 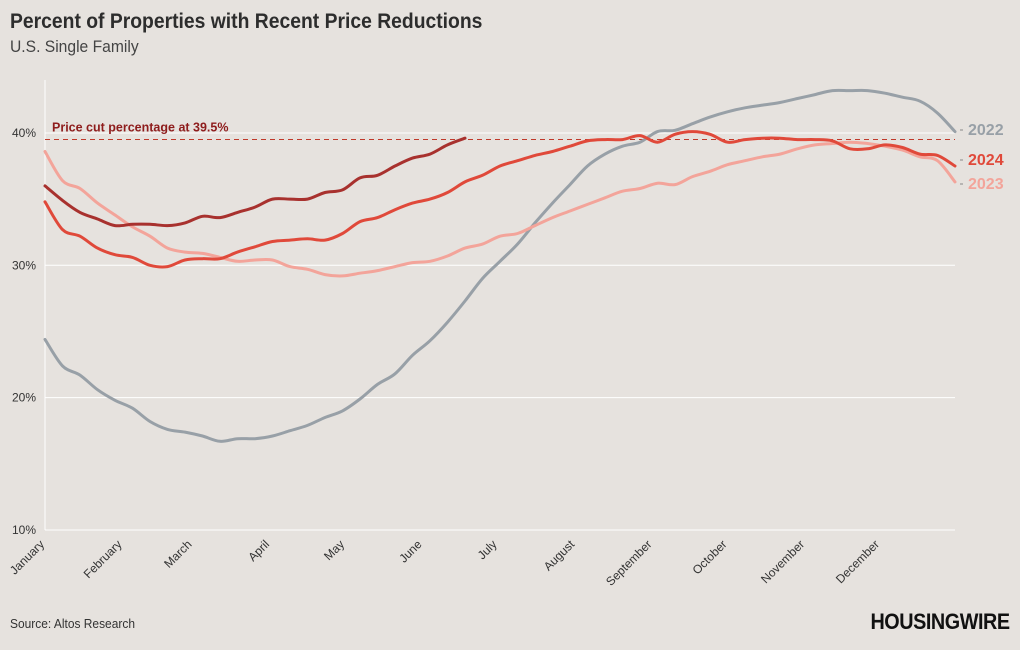 I want to click on x-tick-label: December, so click(x=857, y=561).